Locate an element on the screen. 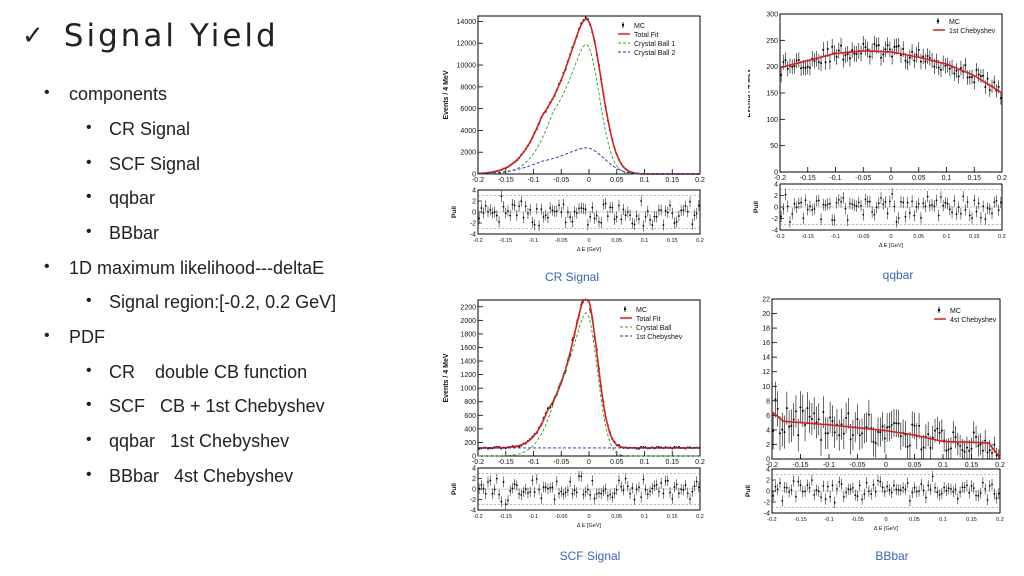 This screenshot has height=576, width=1024. pull-x-tick-label: -0.1 is located at coordinates (835, 237).